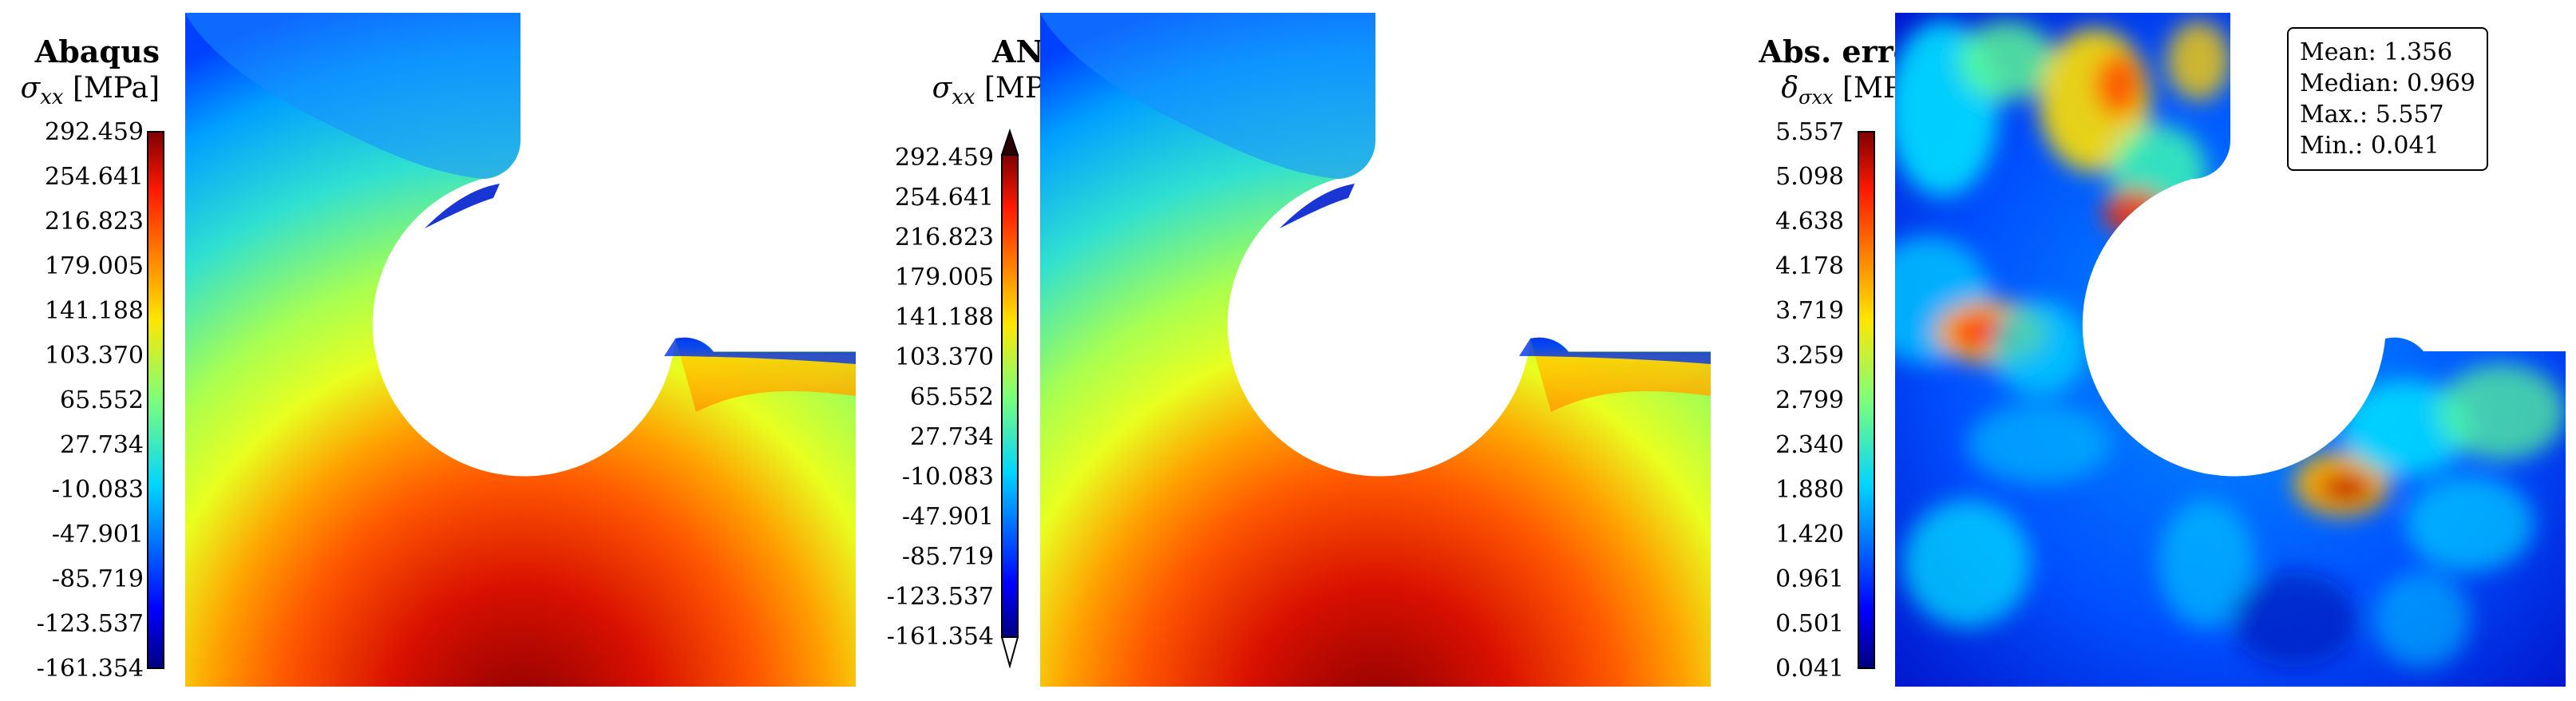  I want to click on tick-label: 2.799, so click(1810, 400).